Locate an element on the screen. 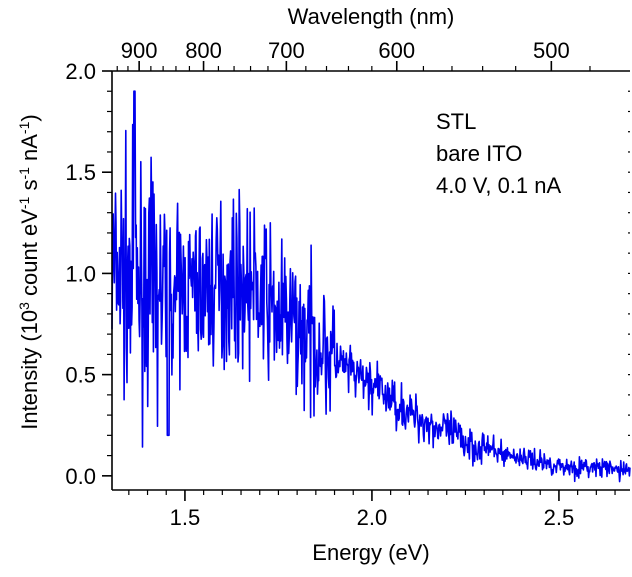  top-axis-title: Wavelength (nm) is located at coordinates (371, 16).